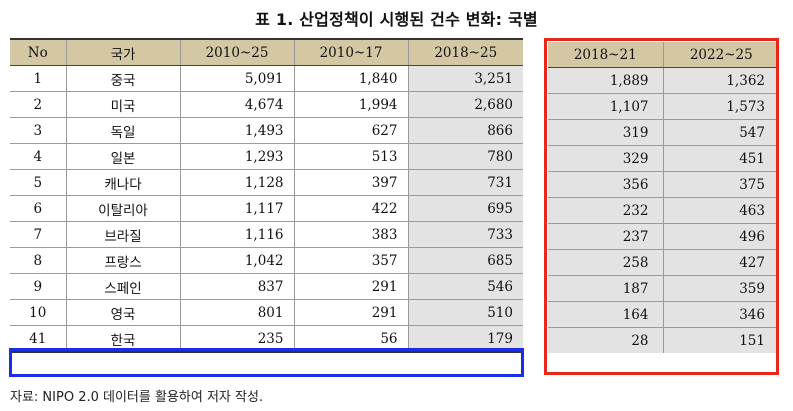  I want to click on period-split-header-row: 2018~21 2022~25, so click(663, 55).